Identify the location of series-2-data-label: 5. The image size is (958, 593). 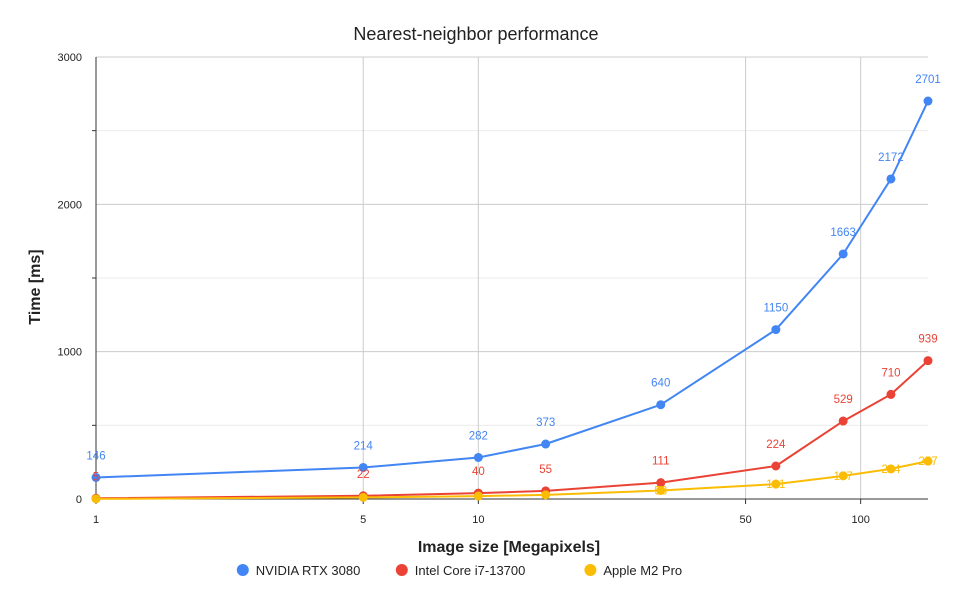
(96, 477).